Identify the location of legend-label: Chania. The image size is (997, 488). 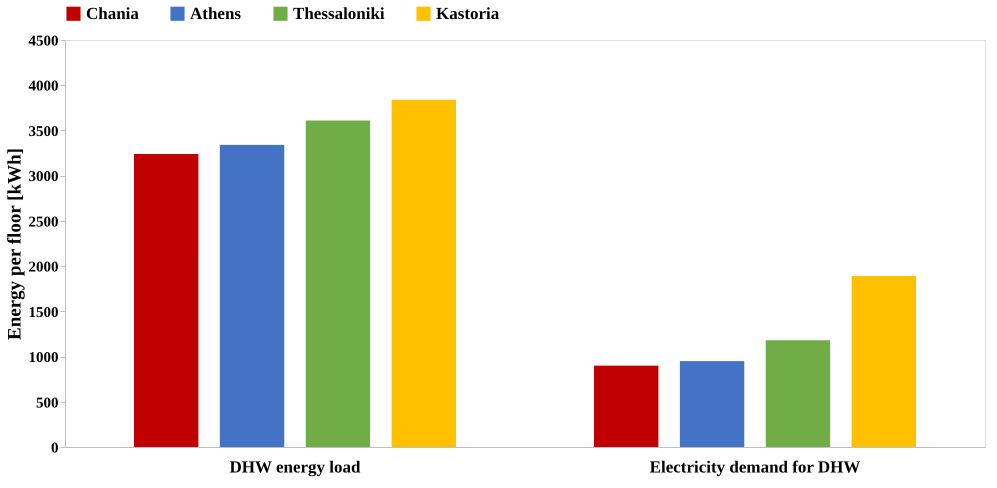
(113, 13).